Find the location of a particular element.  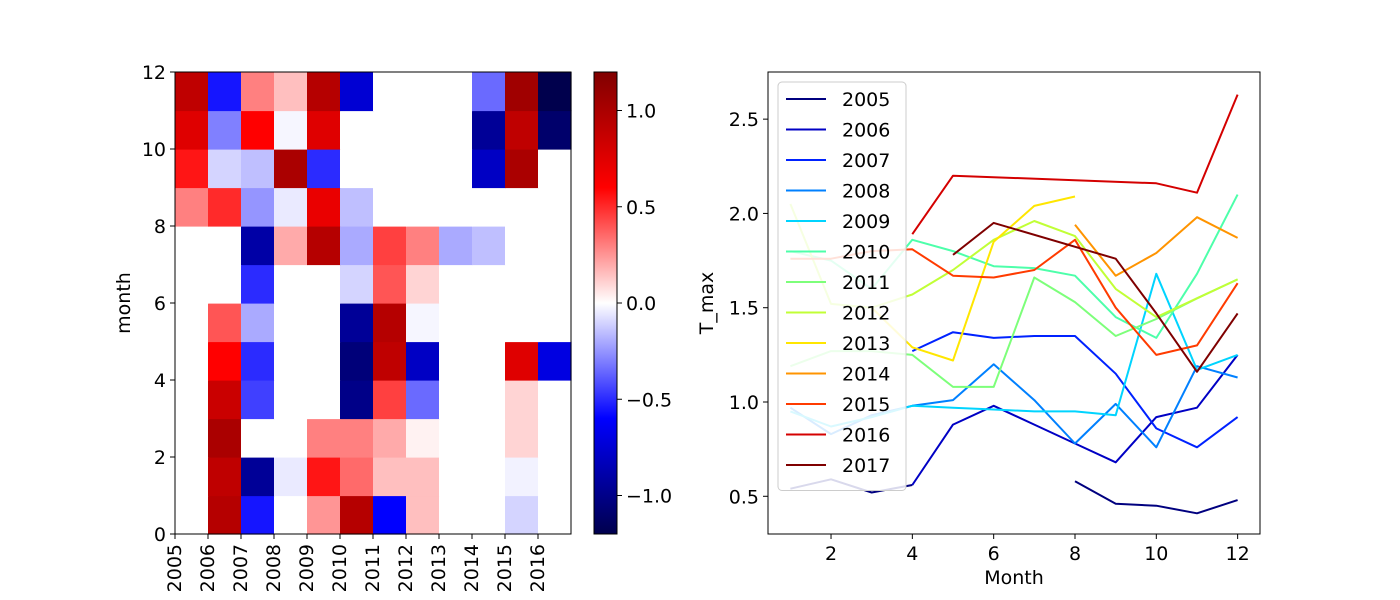

legend-entry-label: 2005 is located at coordinates (866, 100).